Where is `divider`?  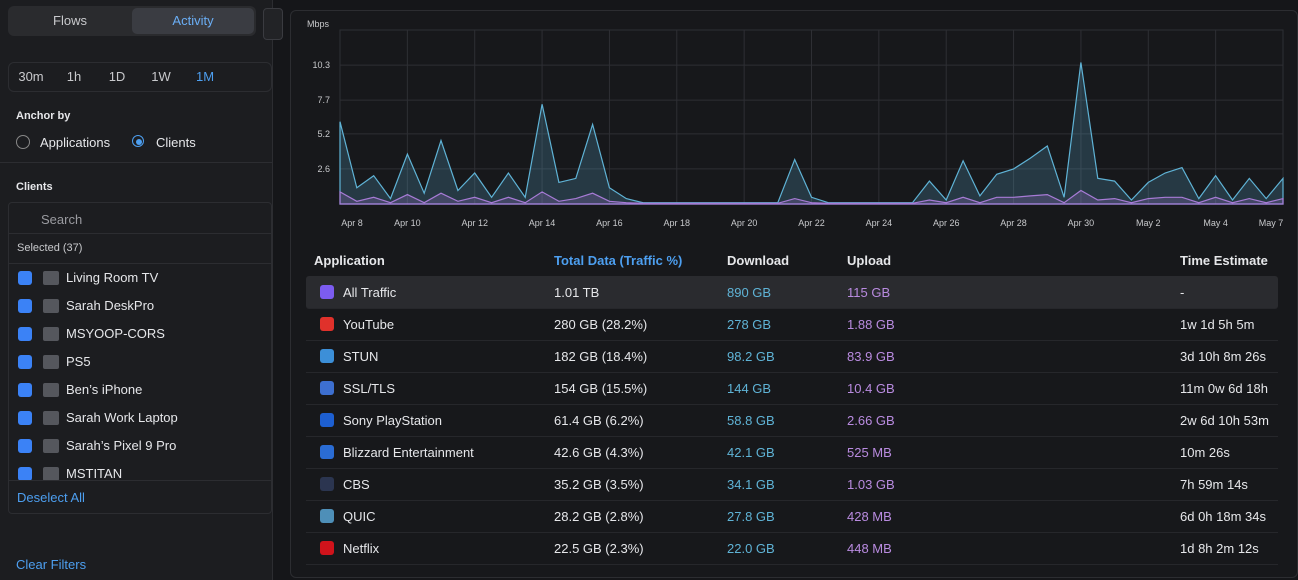
divider is located at coordinates (136, 162).